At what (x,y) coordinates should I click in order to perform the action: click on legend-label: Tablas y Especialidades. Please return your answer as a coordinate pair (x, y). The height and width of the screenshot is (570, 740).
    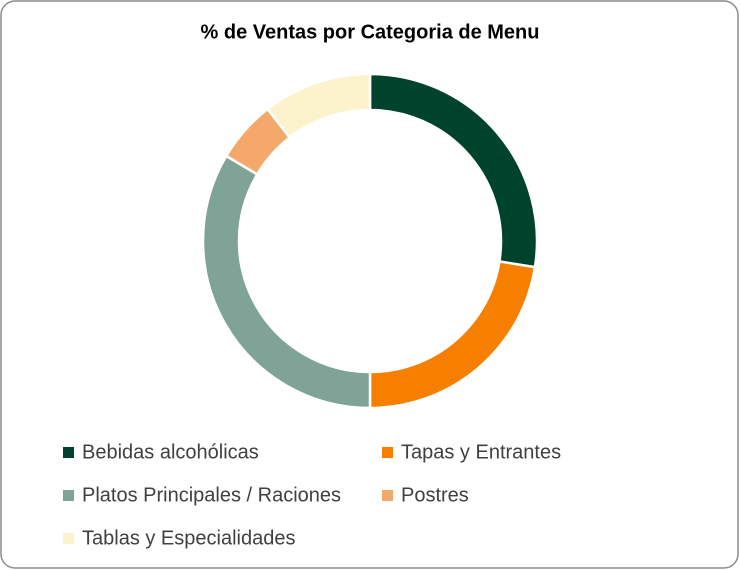
    Looking at the image, I should click on (188, 538).